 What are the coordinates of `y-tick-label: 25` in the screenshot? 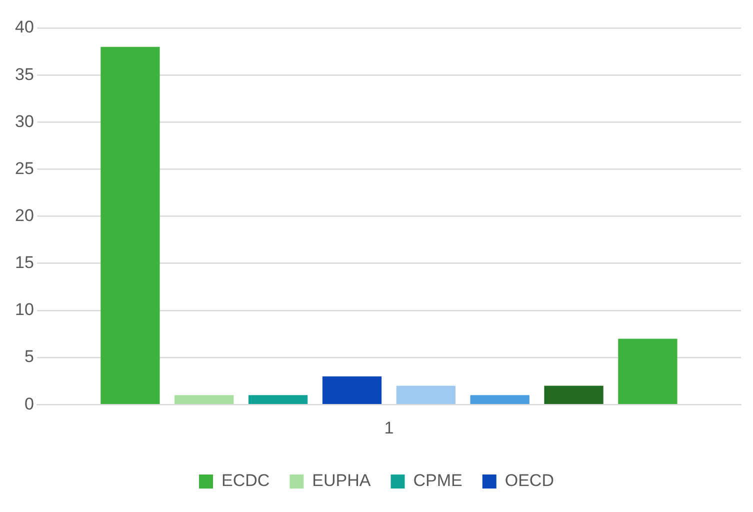 It's located at (24, 168).